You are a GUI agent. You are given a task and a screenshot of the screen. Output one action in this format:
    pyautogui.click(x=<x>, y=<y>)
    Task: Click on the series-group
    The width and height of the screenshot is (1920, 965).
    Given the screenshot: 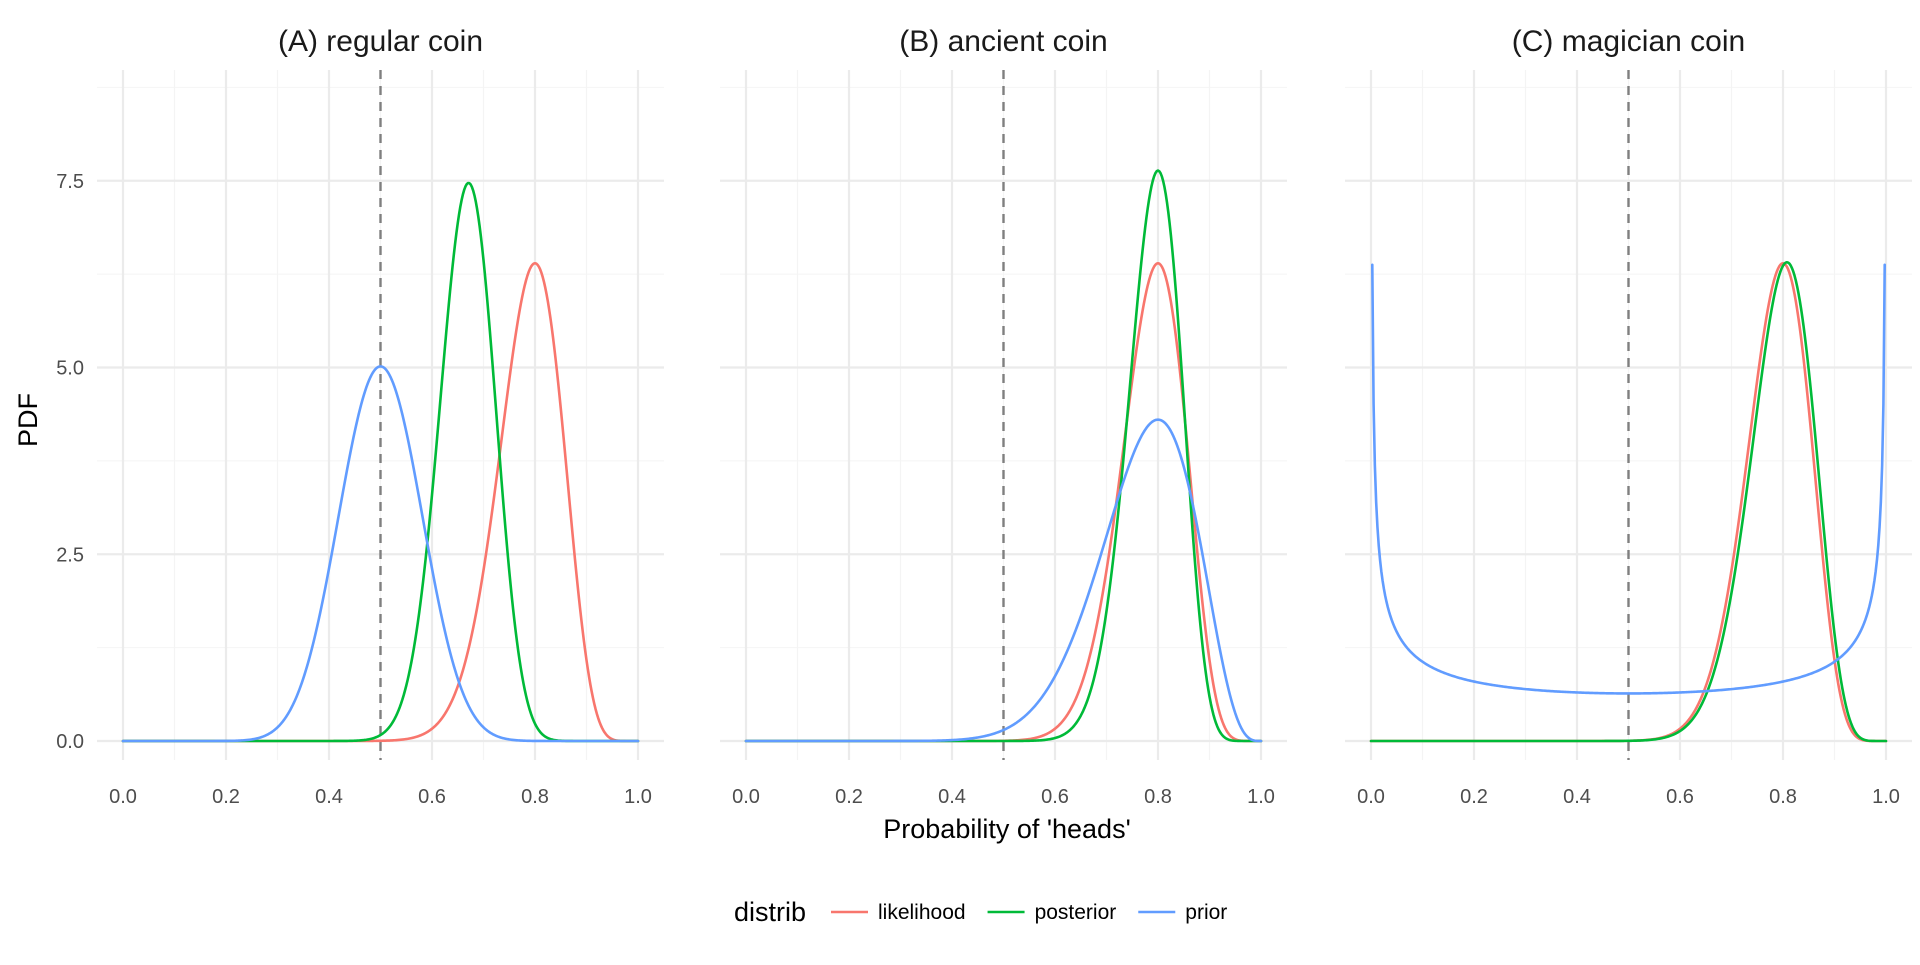 What is the action you would take?
    pyautogui.click(x=1628, y=501)
    